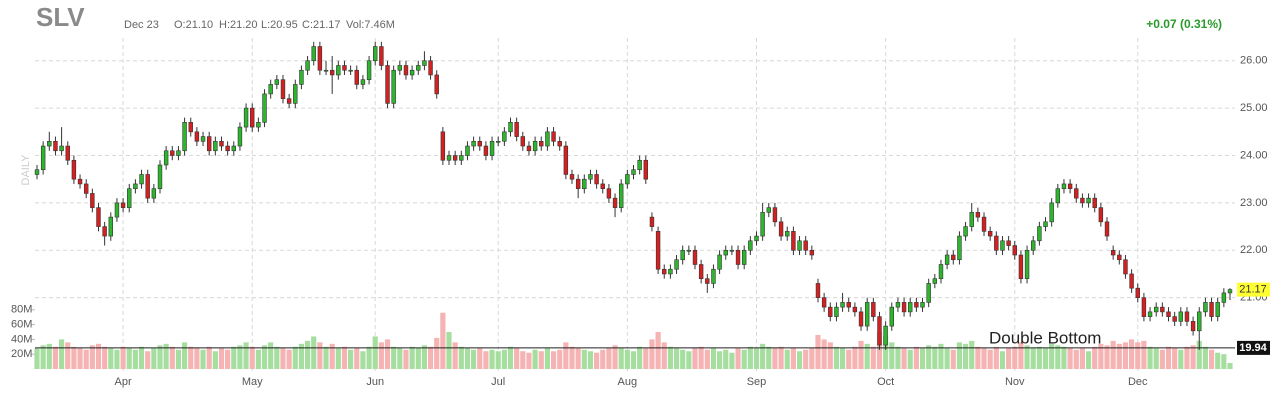  I want to click on y-tick-label: 26.00, so click(1254, 61).